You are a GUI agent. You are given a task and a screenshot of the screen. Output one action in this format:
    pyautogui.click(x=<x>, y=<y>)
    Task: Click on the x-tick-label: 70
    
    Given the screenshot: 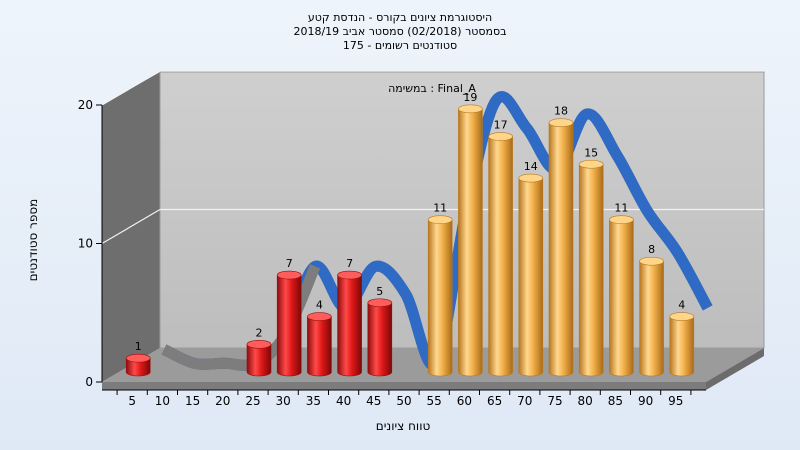 What is the action you would take?
    pyautogui.click(x=524, y=401)
    